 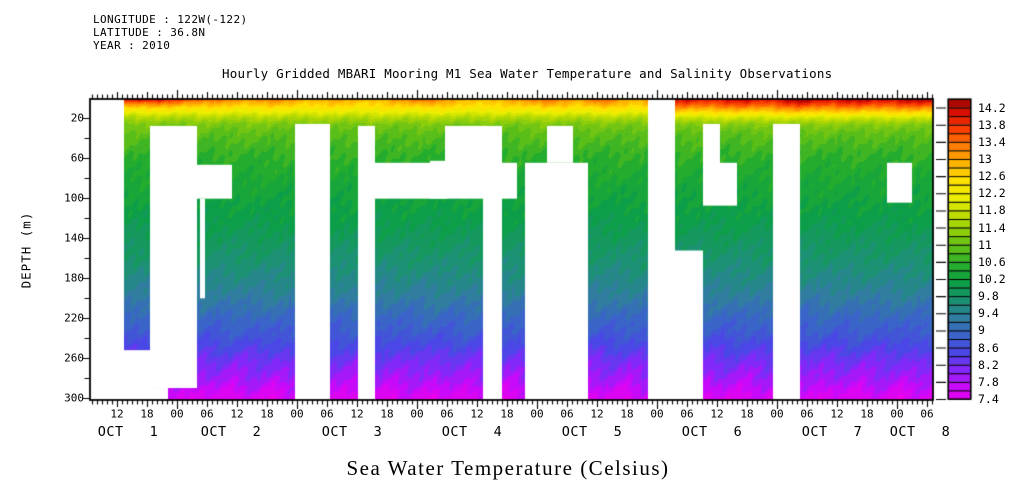 I want to click on y-depth-tick-label: 100, so click(x=74, y=198).